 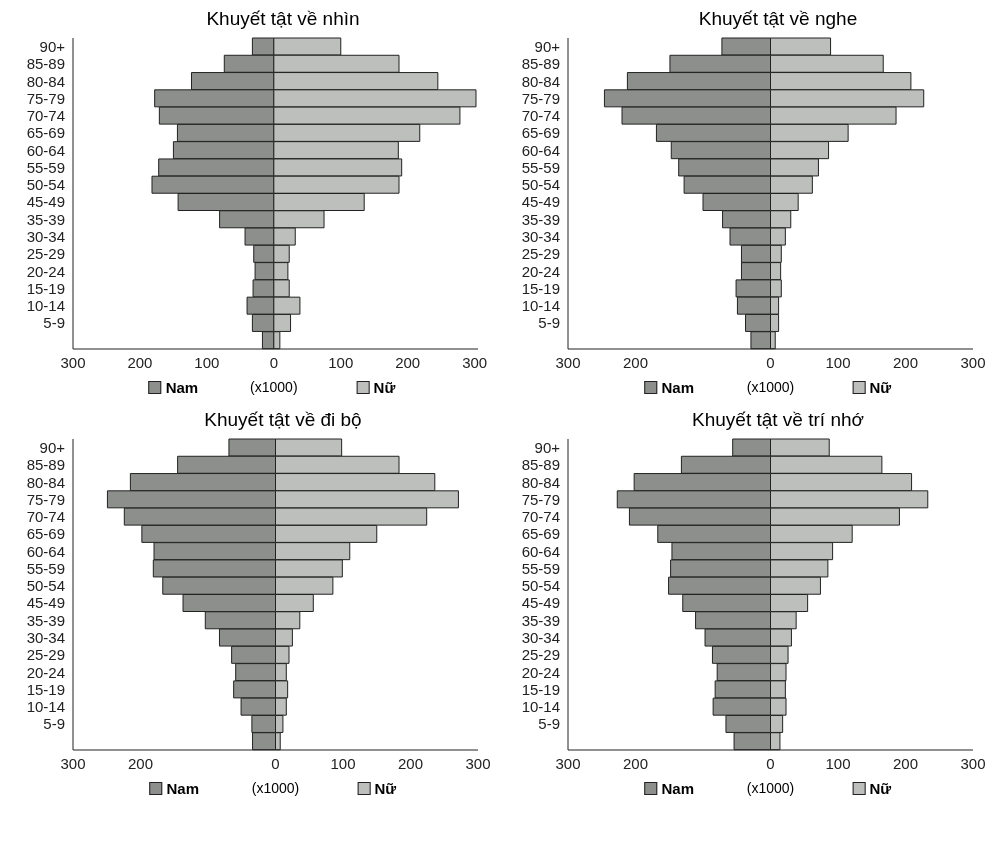 I want to click on chart-title: Khuyết tật về trí nhớ, so click(x=778, y=420).